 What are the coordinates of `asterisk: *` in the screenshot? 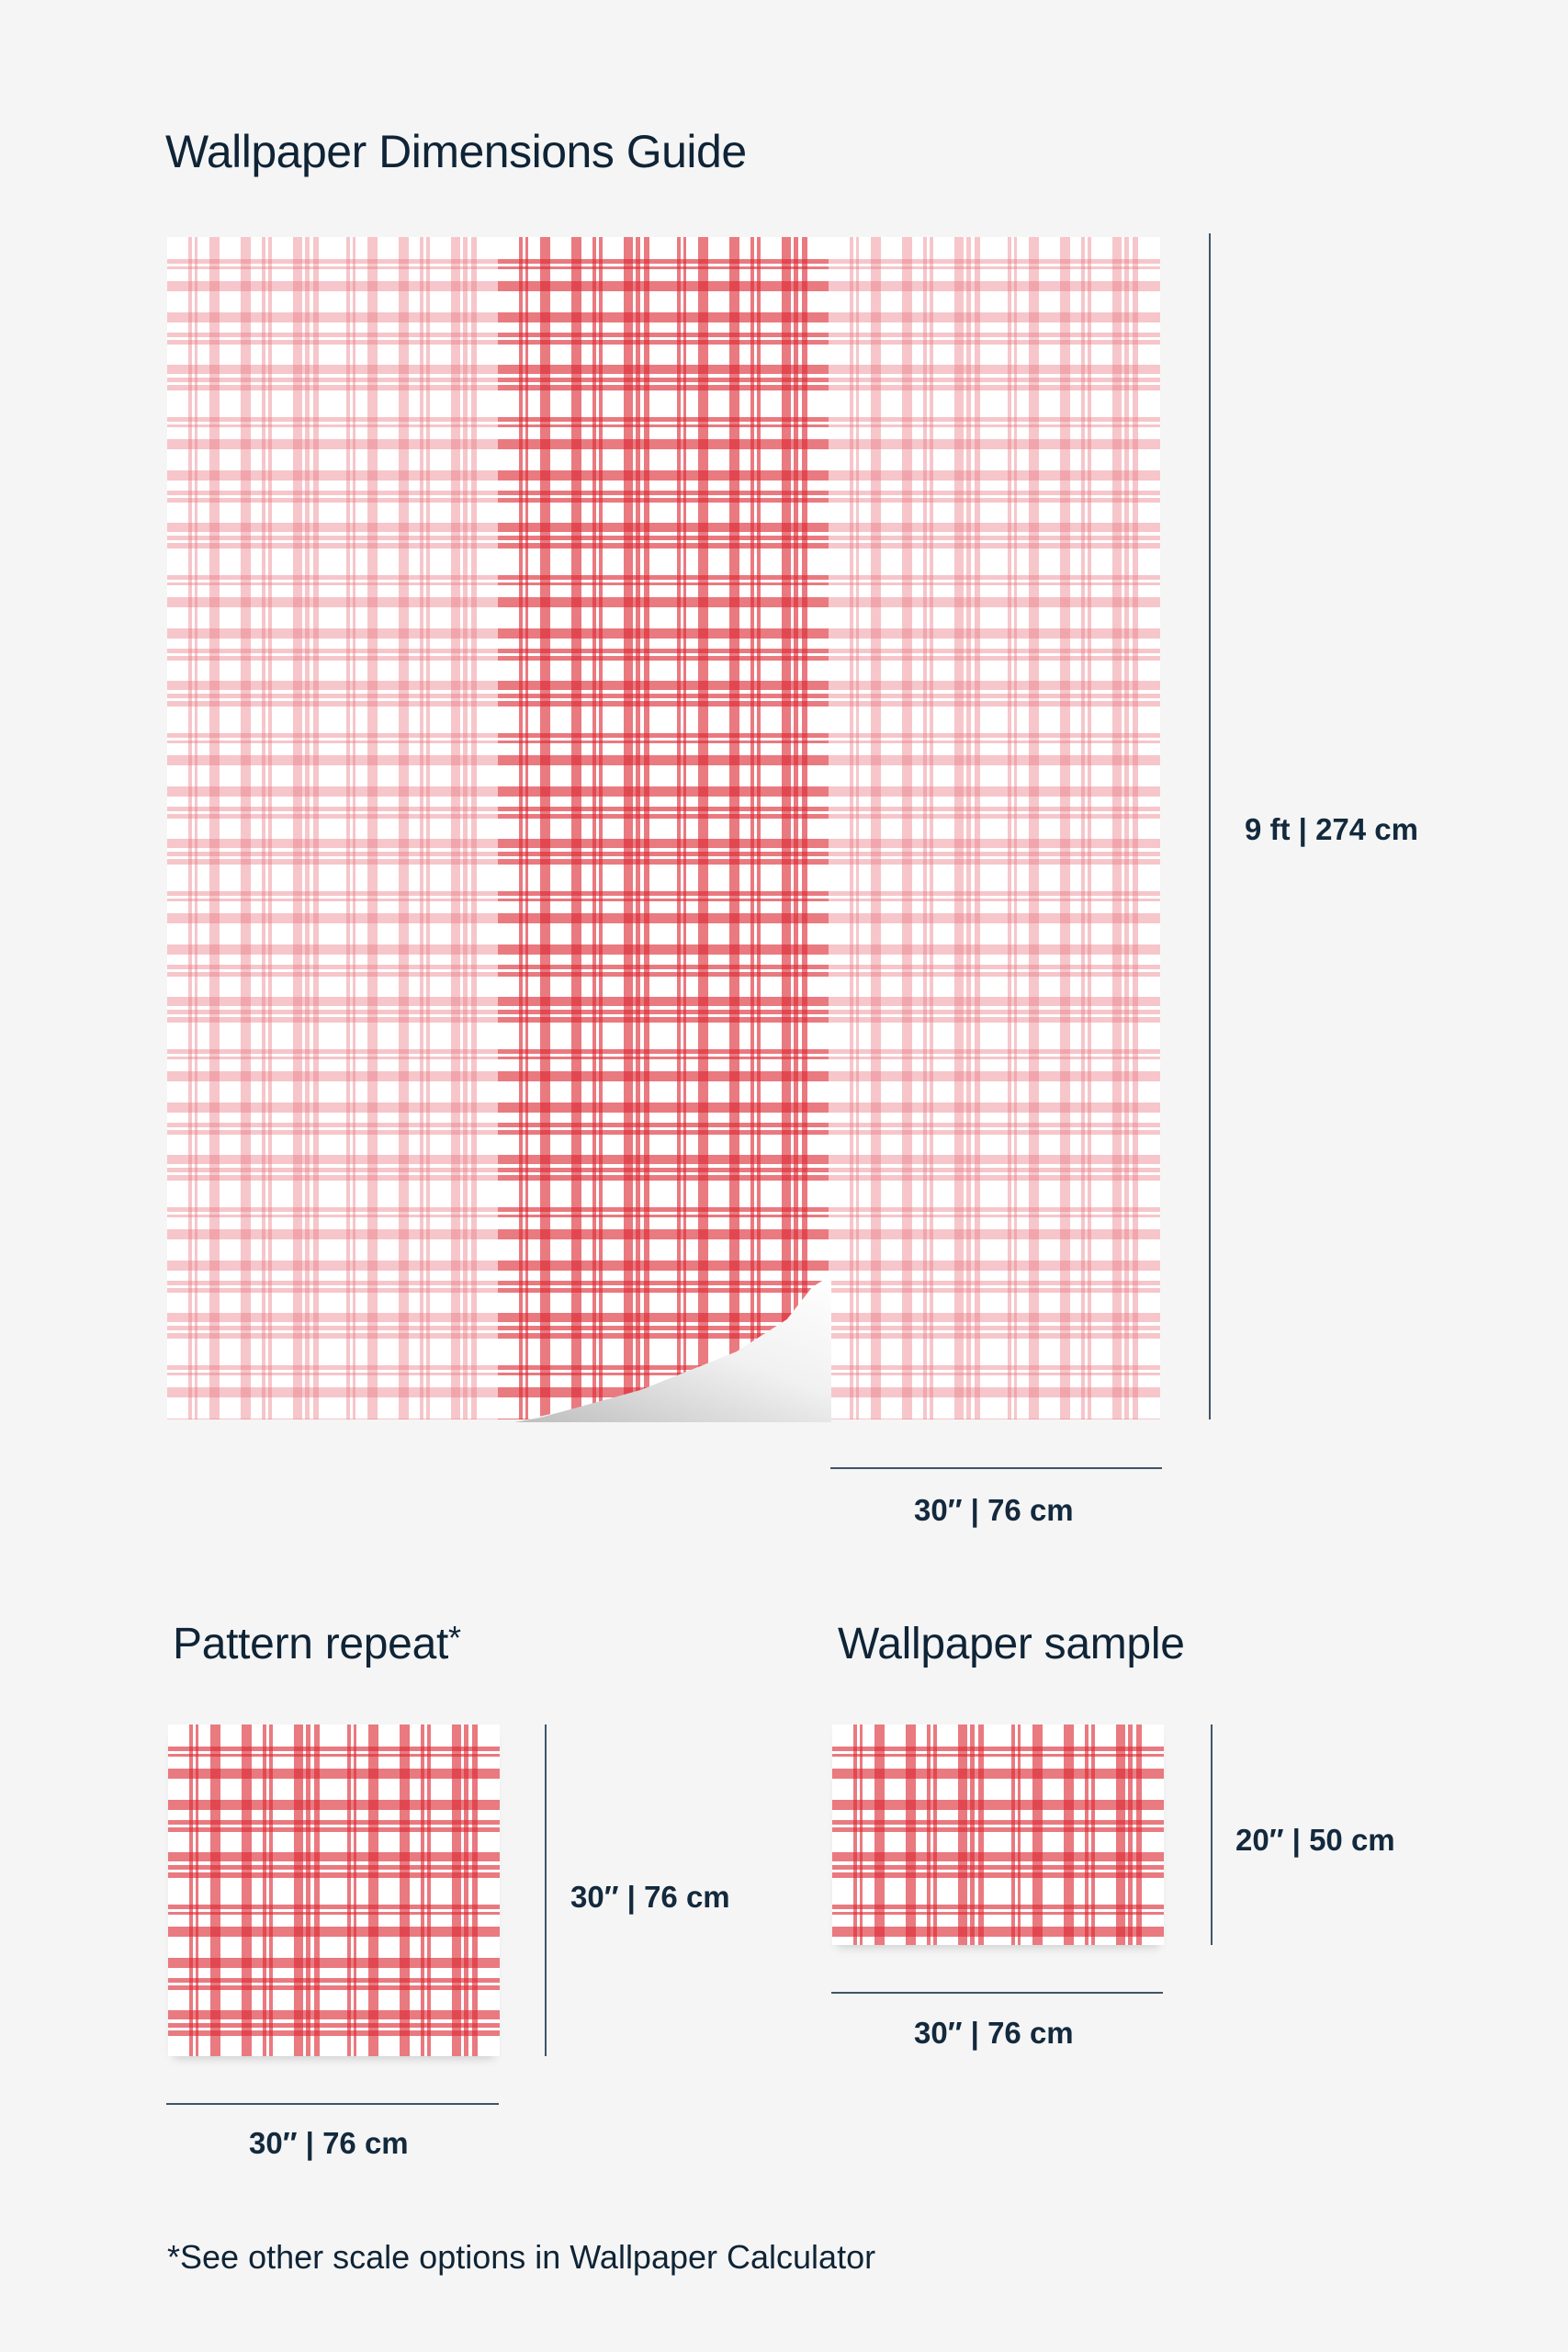 It's located at (455, 1638).